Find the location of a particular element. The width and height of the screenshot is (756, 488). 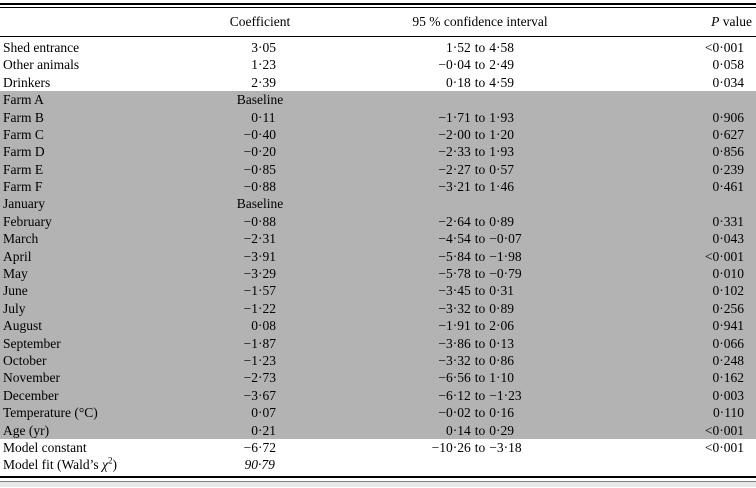

coefficient-fraction-part: ·22 is located at coordinates (267, 308).